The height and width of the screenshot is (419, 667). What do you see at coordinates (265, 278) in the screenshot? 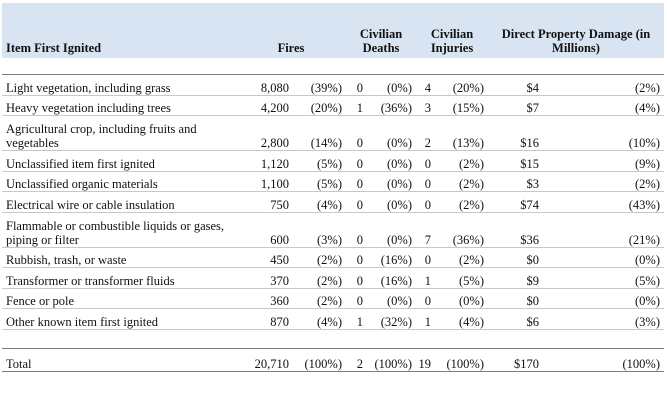
I see `table-row-fires: 370` at bounding box center [265, 278].